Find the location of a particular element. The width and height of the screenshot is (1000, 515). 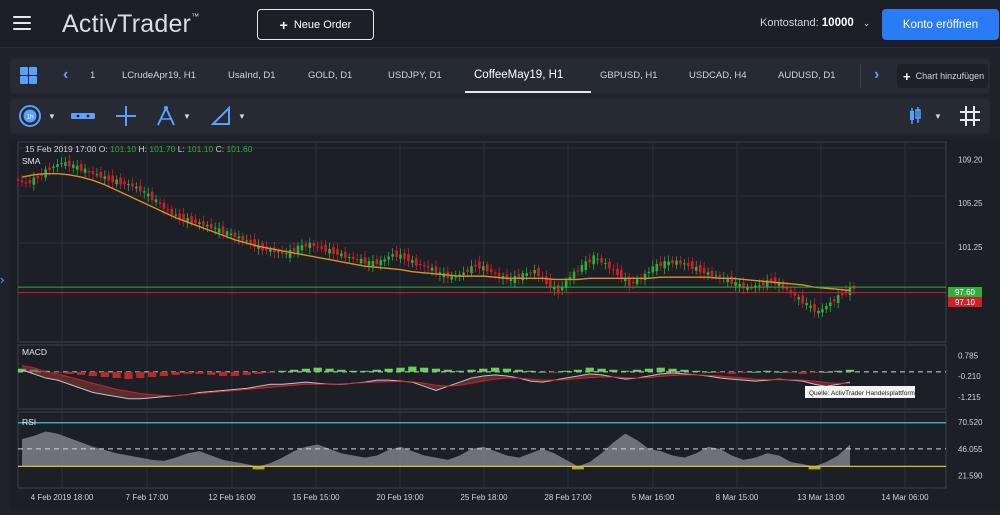

trendline-tool: ▼ is located at coordinates (228, 116).